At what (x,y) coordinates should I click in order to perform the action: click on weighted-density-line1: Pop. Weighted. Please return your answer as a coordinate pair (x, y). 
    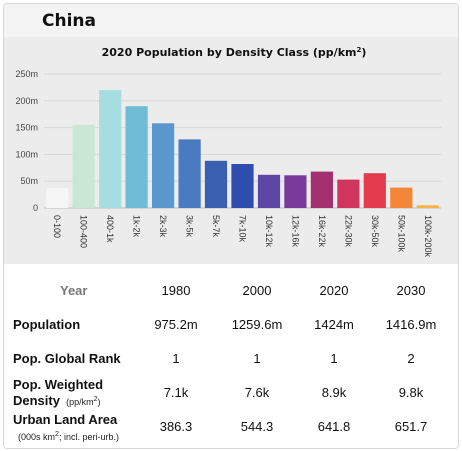
    Looking at the image, I should click on (58, 384).